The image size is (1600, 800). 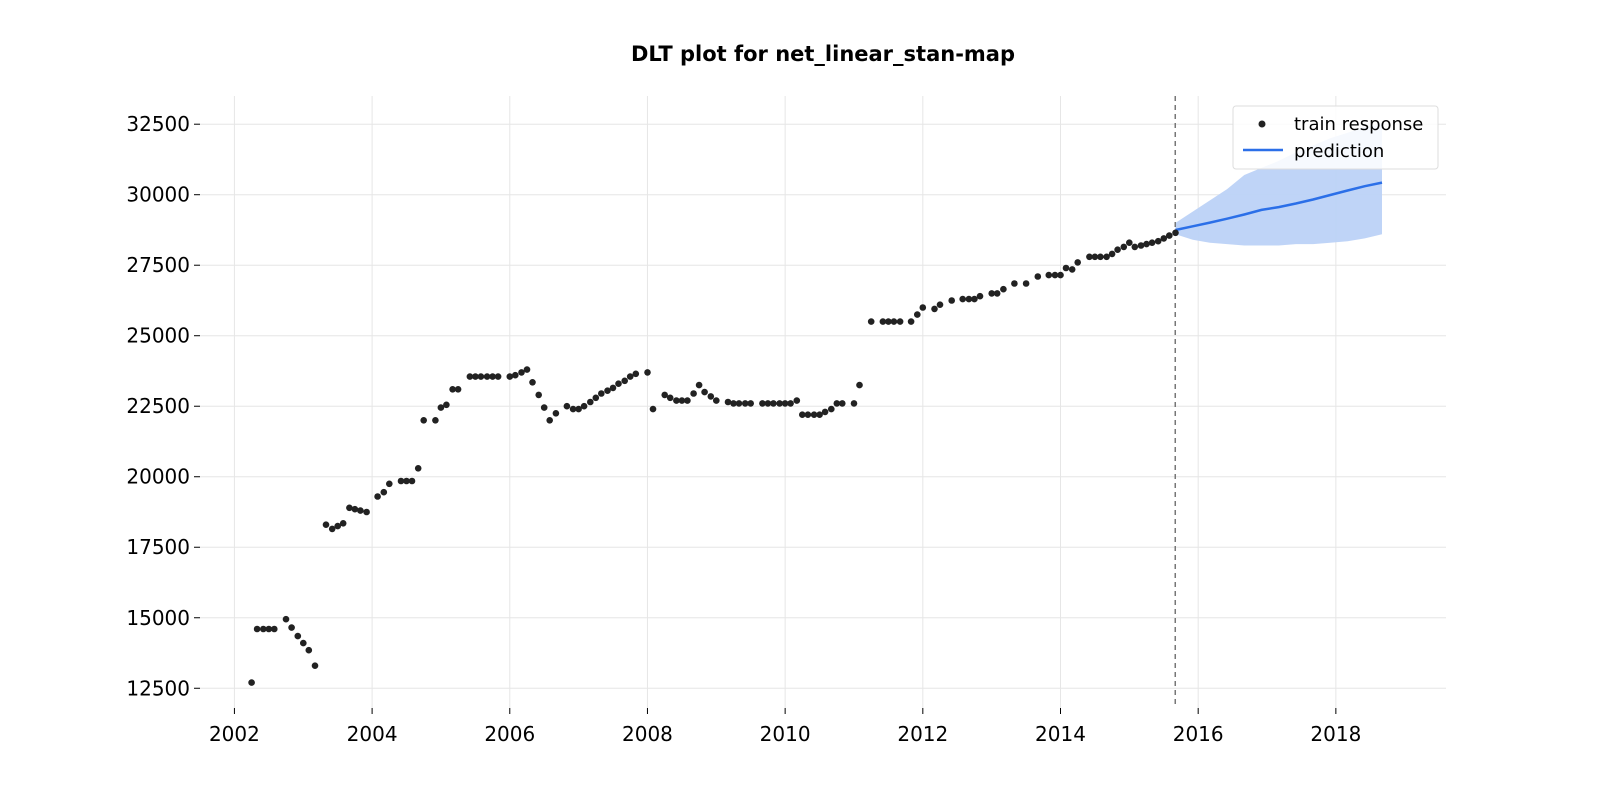 What do you see at coordinates (1335, 734) in the screenshot?
I see `x-tick-label: 2018` at bounding box center [1335, 734].